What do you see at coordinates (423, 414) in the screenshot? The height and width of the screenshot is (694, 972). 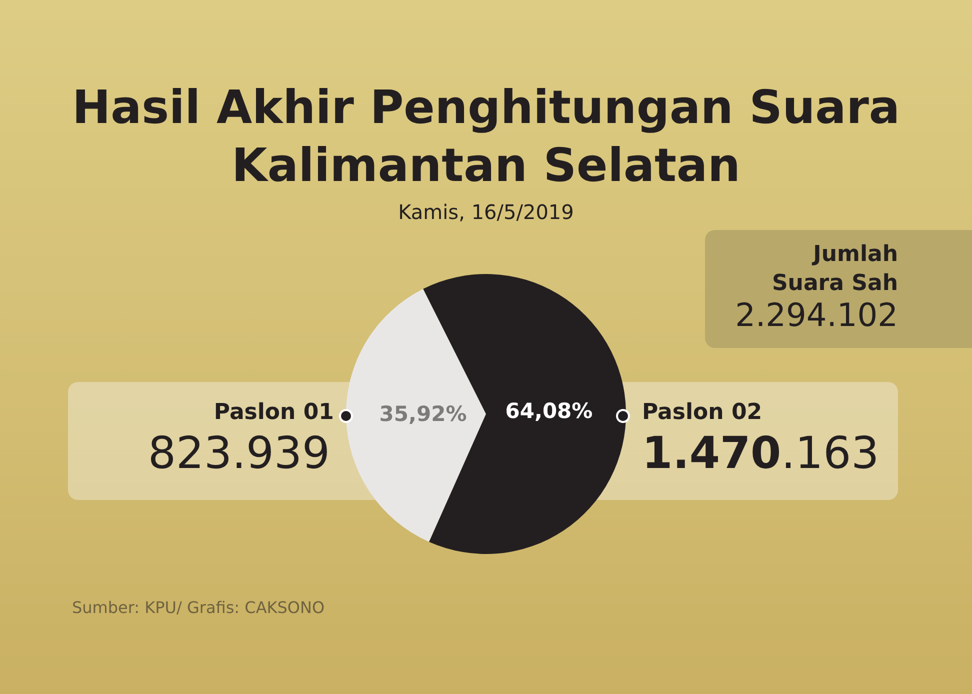 I see `data-label: 35,92%` at bounding box center [423, 414].